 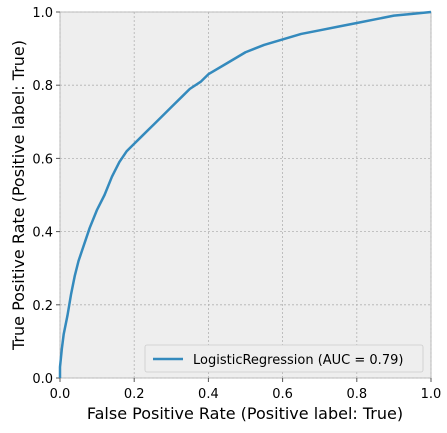 What do you see at coordinates (246, 390) in the screenshot?
I see `x-axis: 0.0 0.2 0.4 0.6 0.8 1.0` at bounding box center [246, 390].